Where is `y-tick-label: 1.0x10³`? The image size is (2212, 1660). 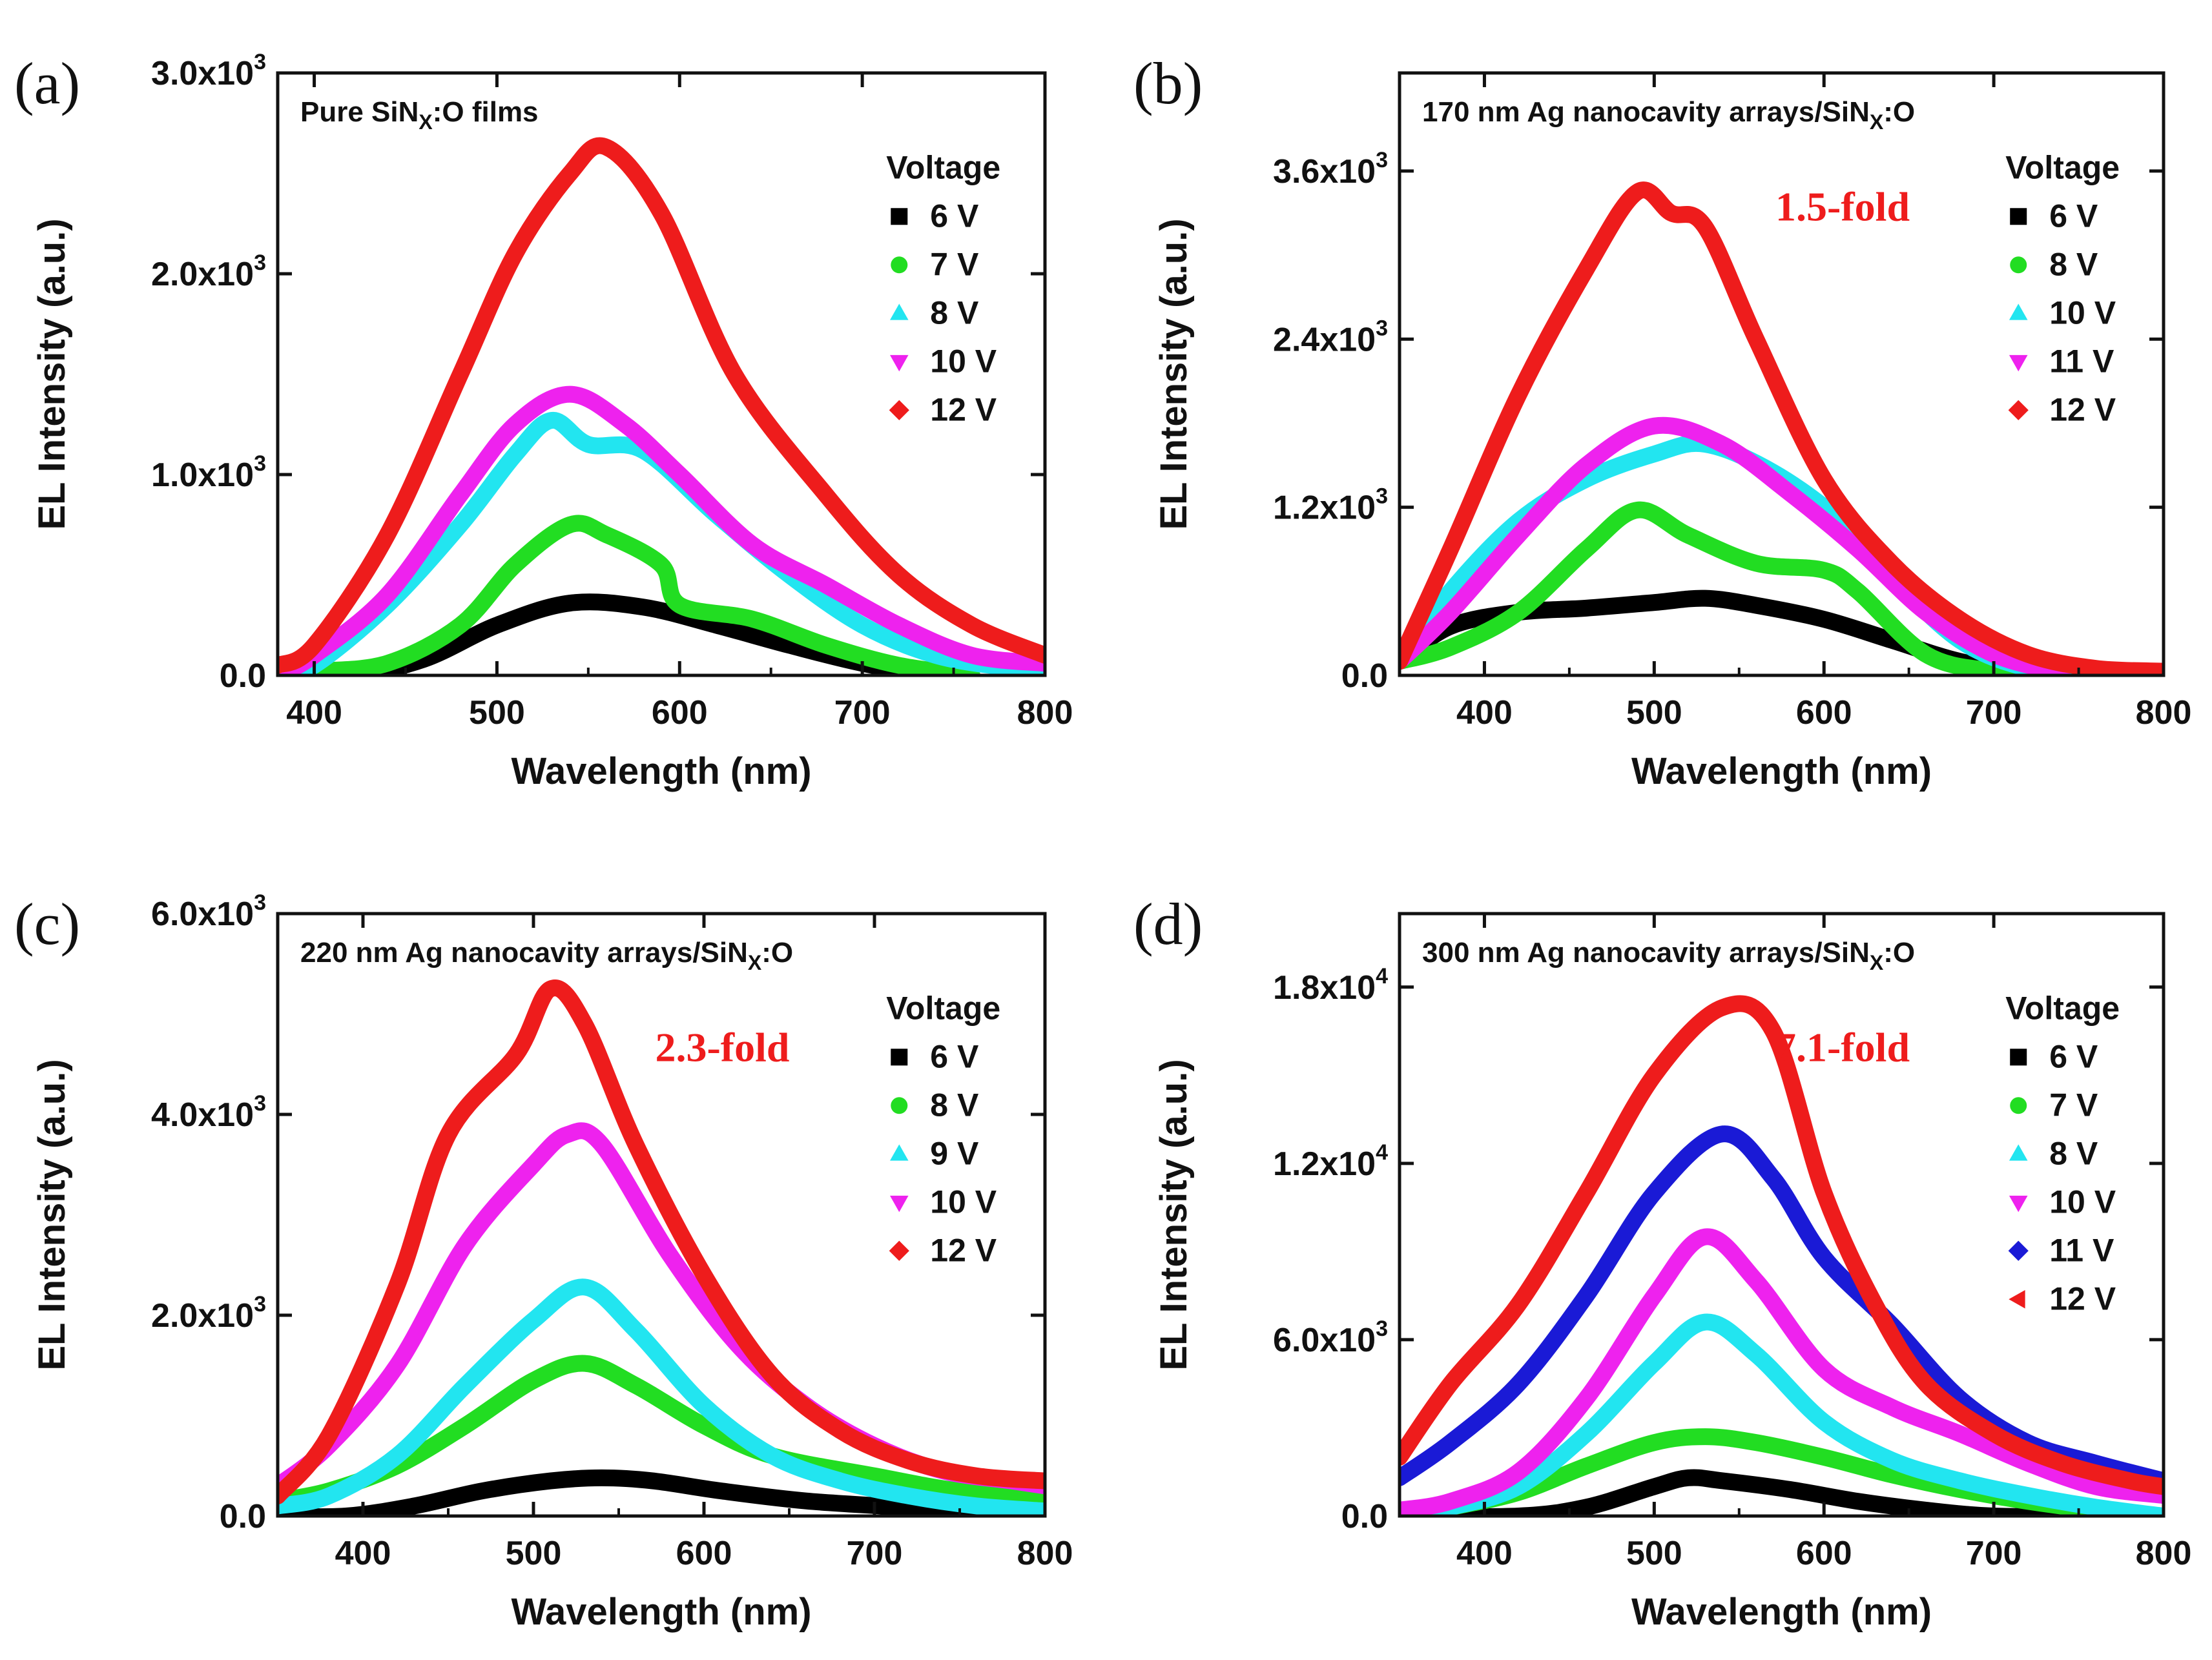
y-tick-label: 1.0x10³ is located at coordinates (208, 472).